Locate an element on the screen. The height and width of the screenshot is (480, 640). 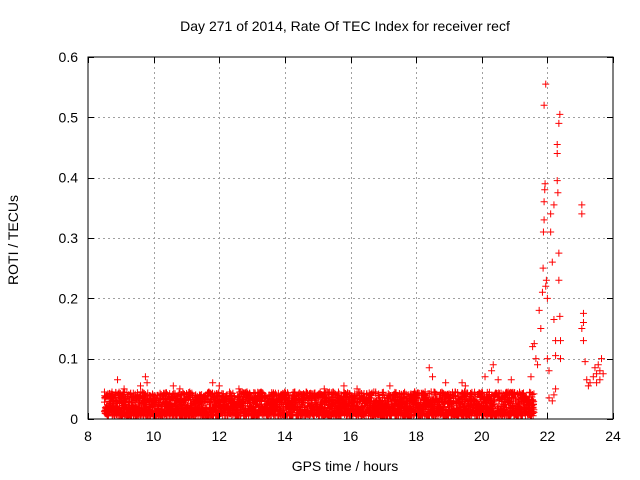
y-tick-label: 0.2 is located at coordinates (69, 298).